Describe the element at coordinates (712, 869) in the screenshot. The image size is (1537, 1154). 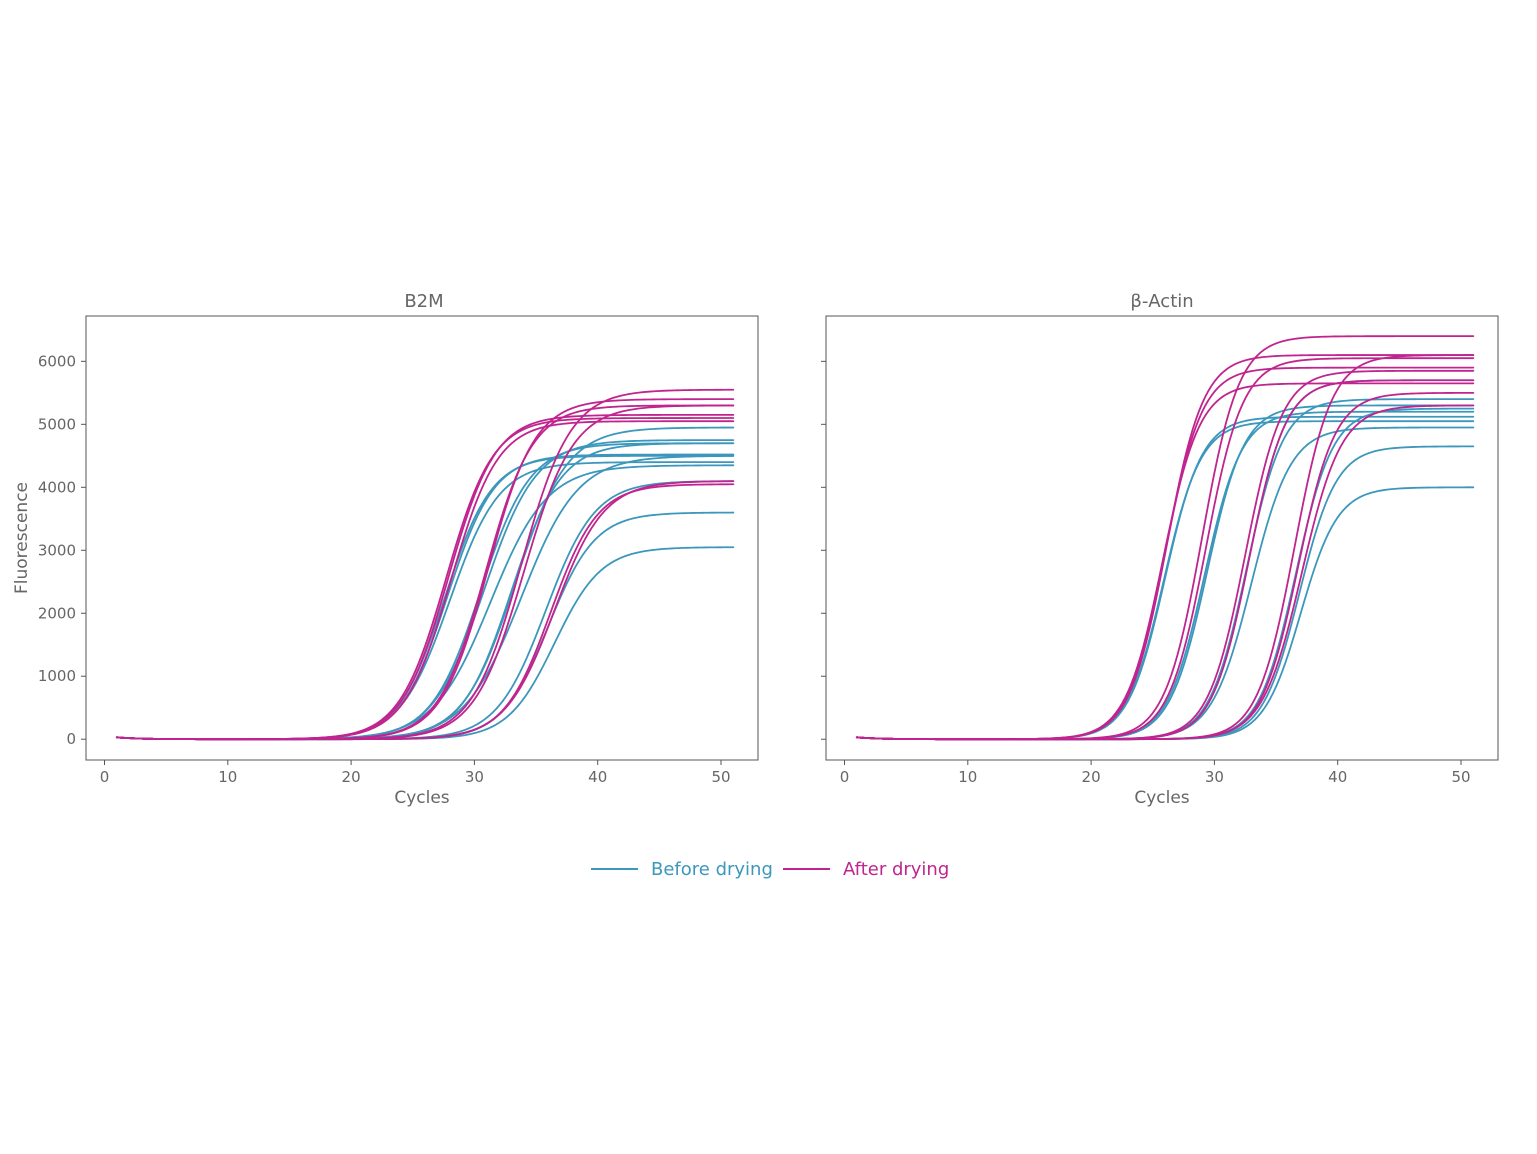
I see `legend-label-before-drying: Before drying` at that location.